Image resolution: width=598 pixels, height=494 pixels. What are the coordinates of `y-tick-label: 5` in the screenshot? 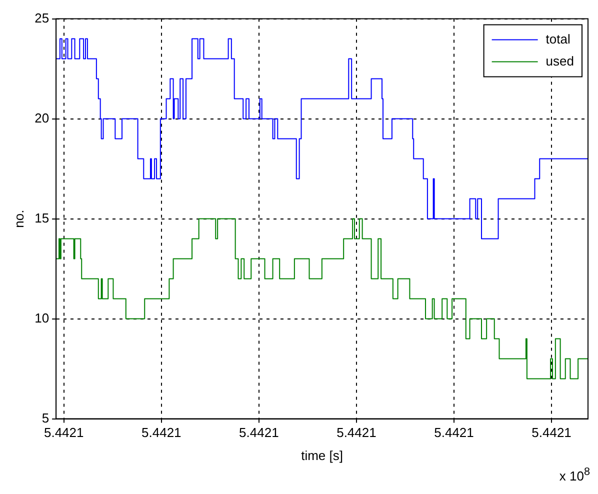 It's located at (46, 418).